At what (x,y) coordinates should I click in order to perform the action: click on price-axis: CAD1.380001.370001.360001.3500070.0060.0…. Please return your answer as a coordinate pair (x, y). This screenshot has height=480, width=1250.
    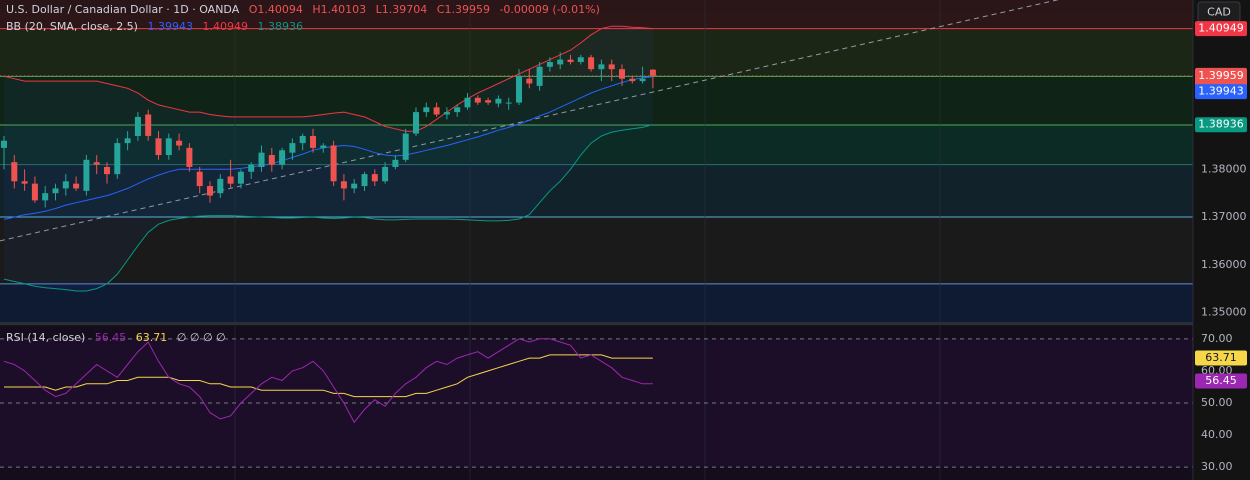
    Looking at the image, I should click on (1221, 240).